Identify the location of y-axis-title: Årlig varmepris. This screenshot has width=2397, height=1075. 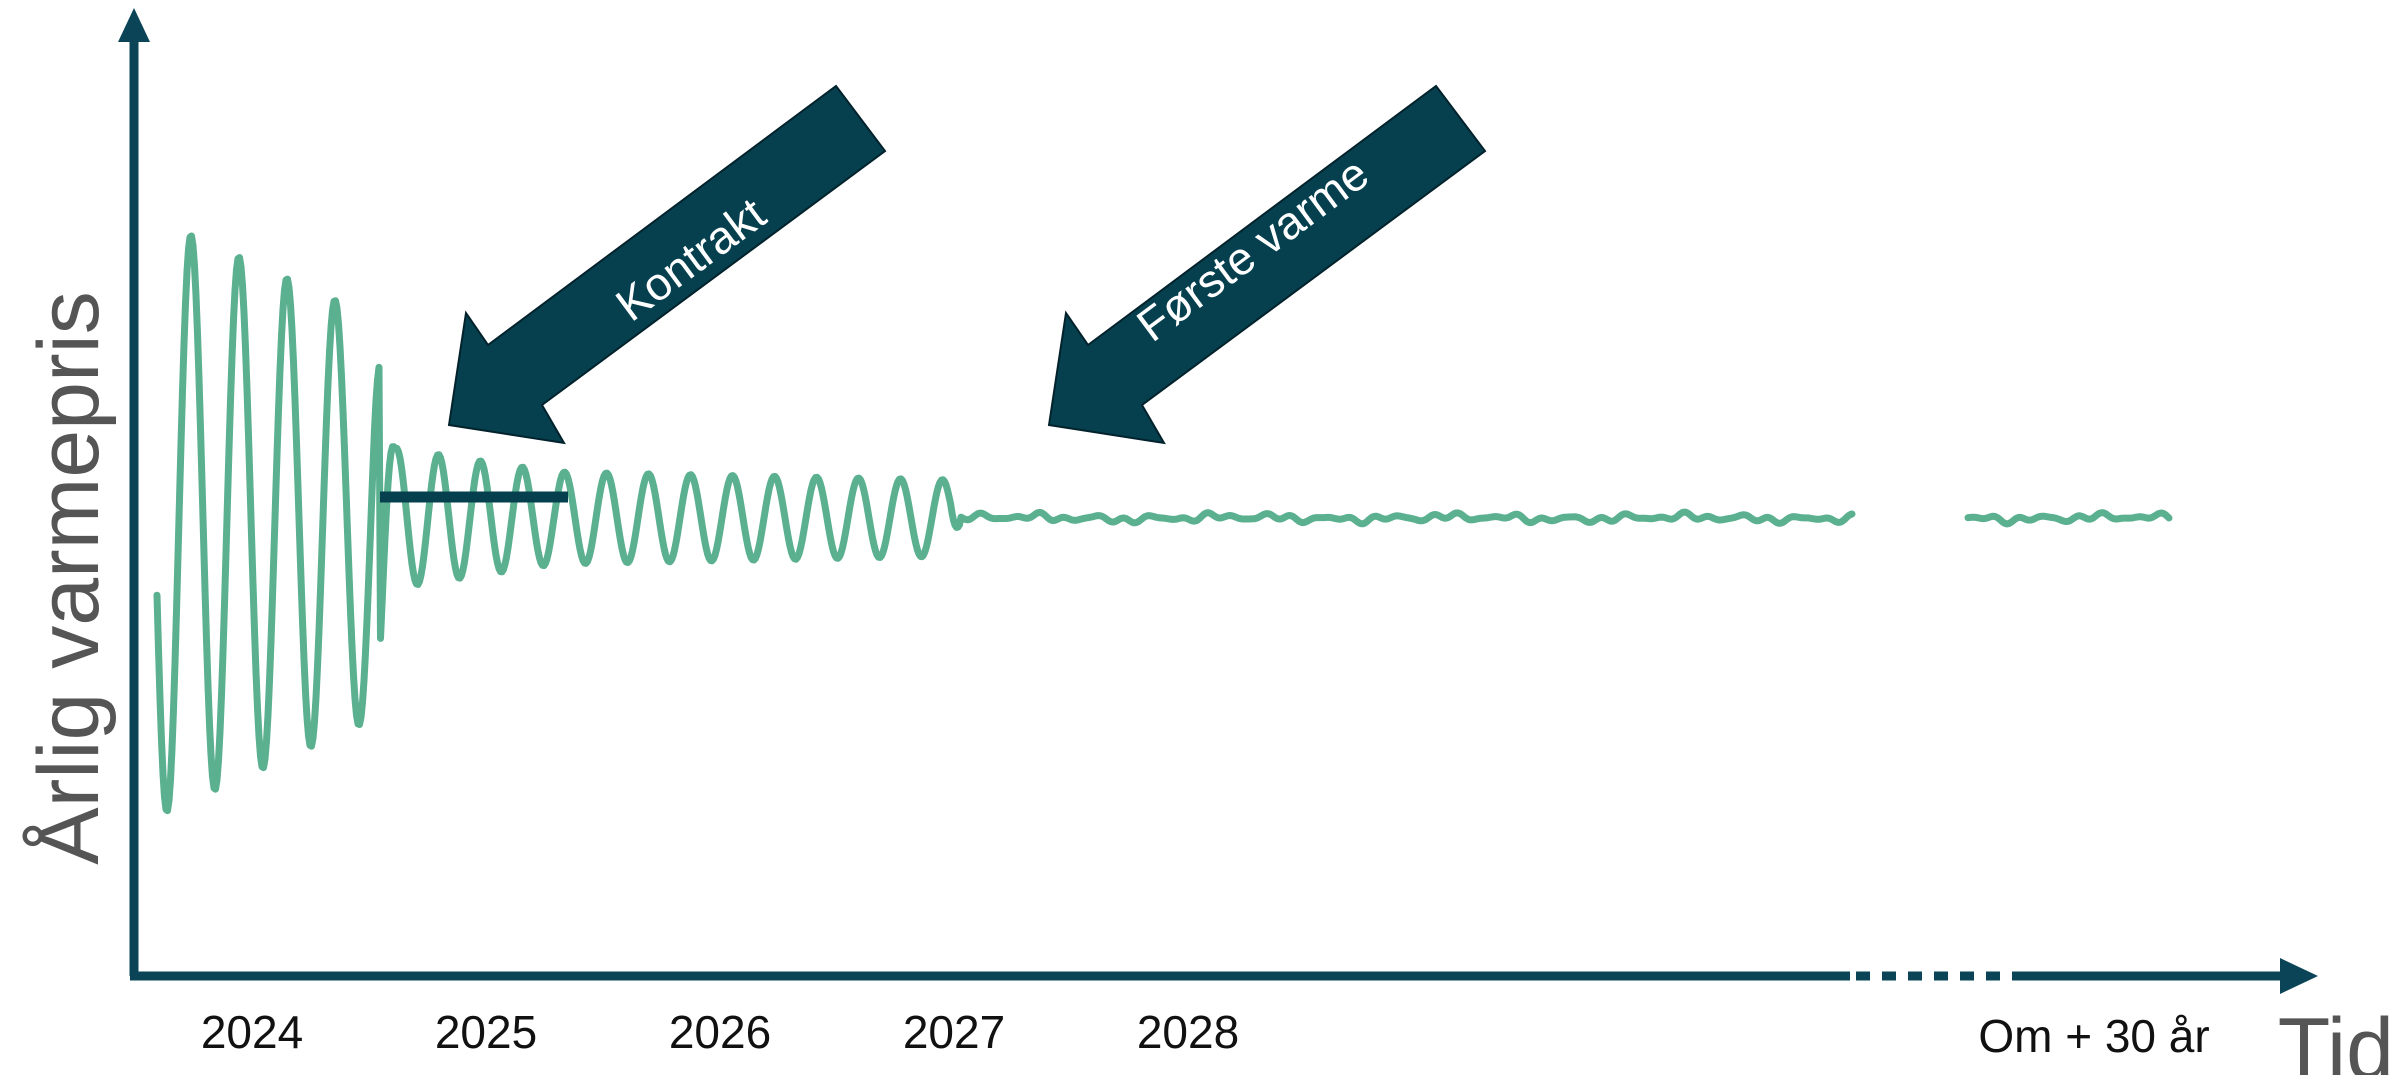
(69, 577).